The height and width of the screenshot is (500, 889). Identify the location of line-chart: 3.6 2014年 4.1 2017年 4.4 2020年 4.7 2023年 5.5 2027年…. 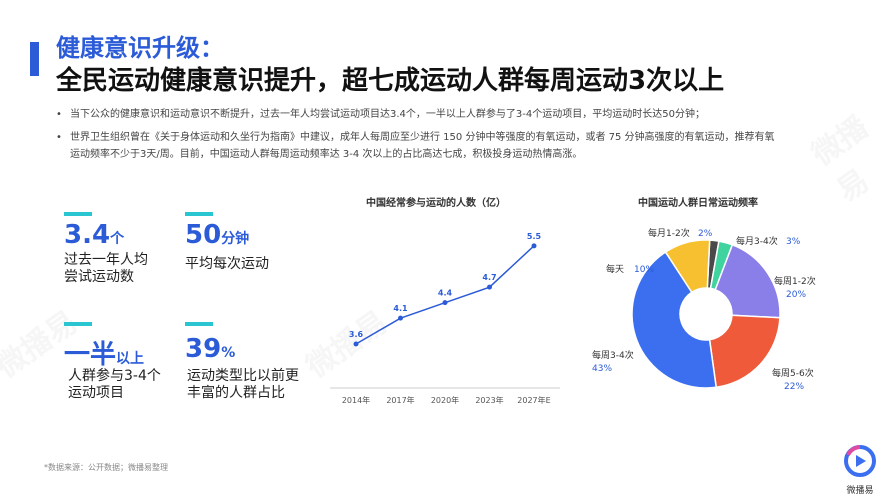
(445, 318).